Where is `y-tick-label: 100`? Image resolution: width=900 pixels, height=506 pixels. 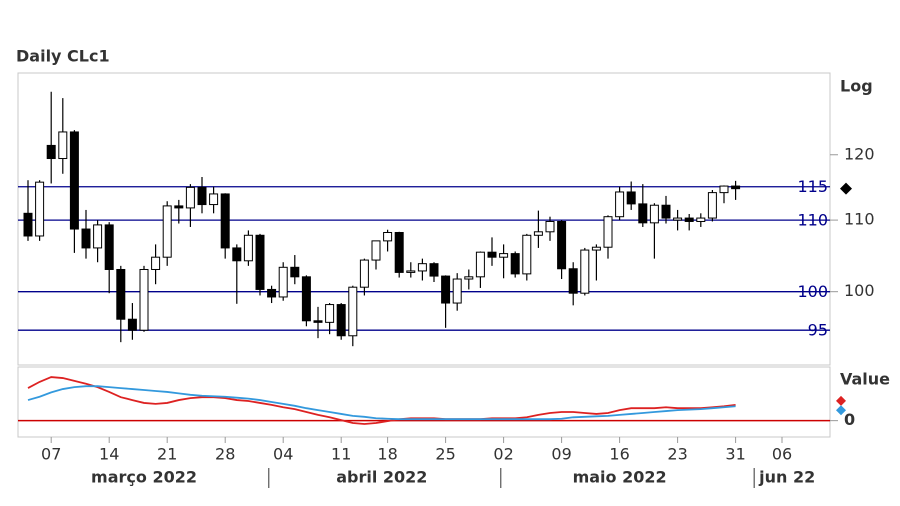 y-tick-label: 100 is located at coordinates (859, 290).